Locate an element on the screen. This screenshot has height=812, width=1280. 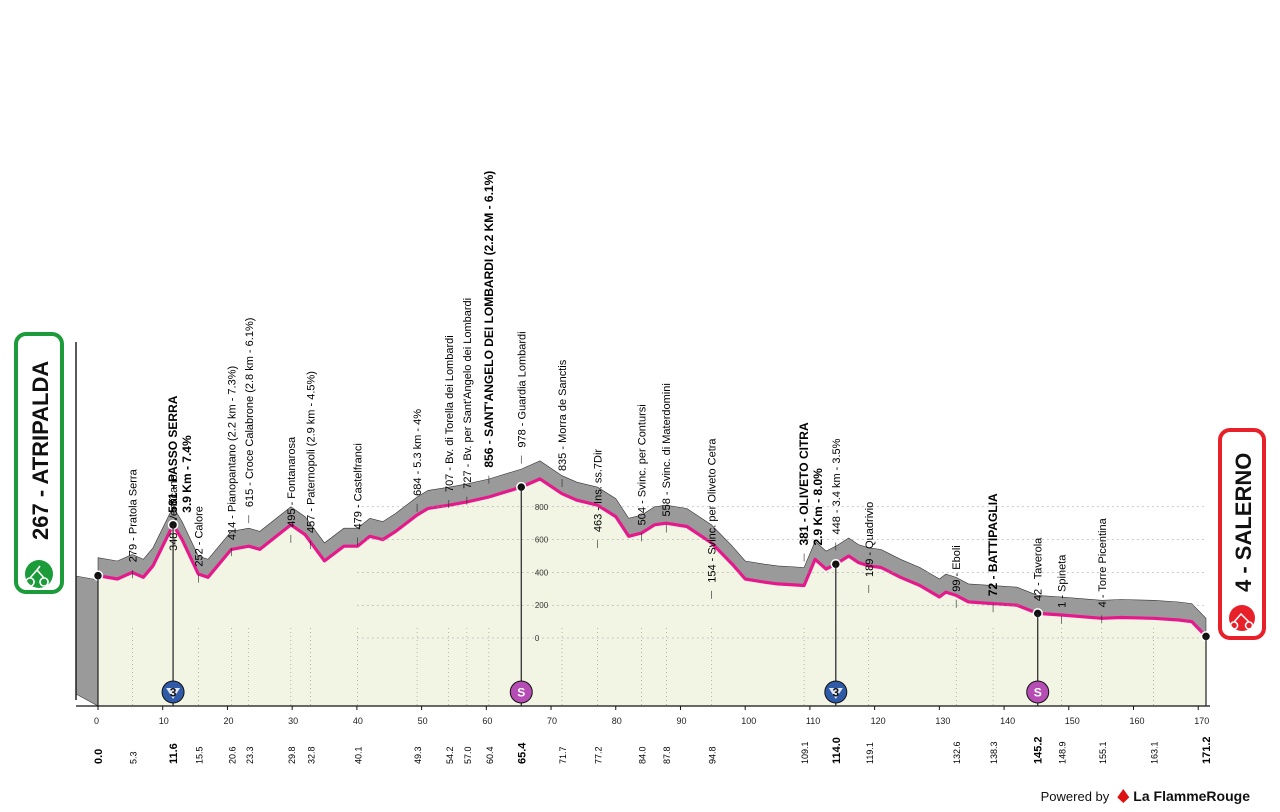
poi-label: 684 - 5.3 km - 4% is located at coordinates (418, 452).